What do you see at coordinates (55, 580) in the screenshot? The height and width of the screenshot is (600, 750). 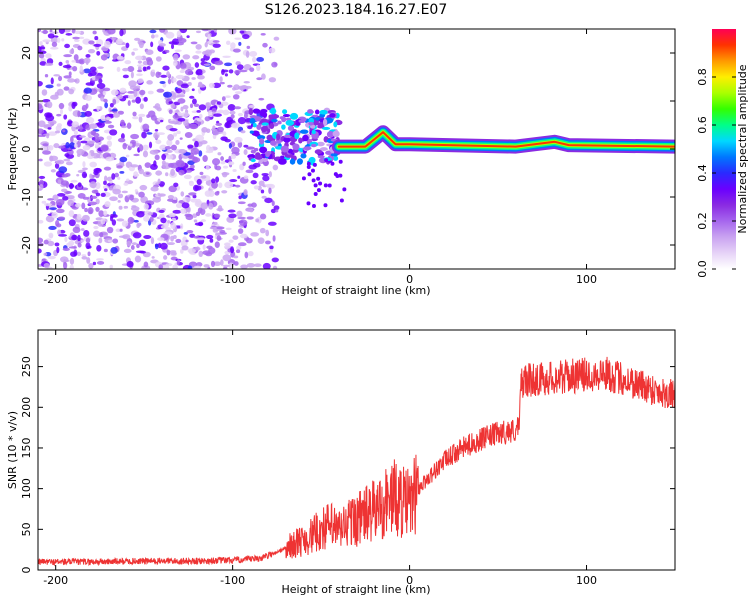 I see `snr-x-tick-label: -200` at bounding box center [55, 580].